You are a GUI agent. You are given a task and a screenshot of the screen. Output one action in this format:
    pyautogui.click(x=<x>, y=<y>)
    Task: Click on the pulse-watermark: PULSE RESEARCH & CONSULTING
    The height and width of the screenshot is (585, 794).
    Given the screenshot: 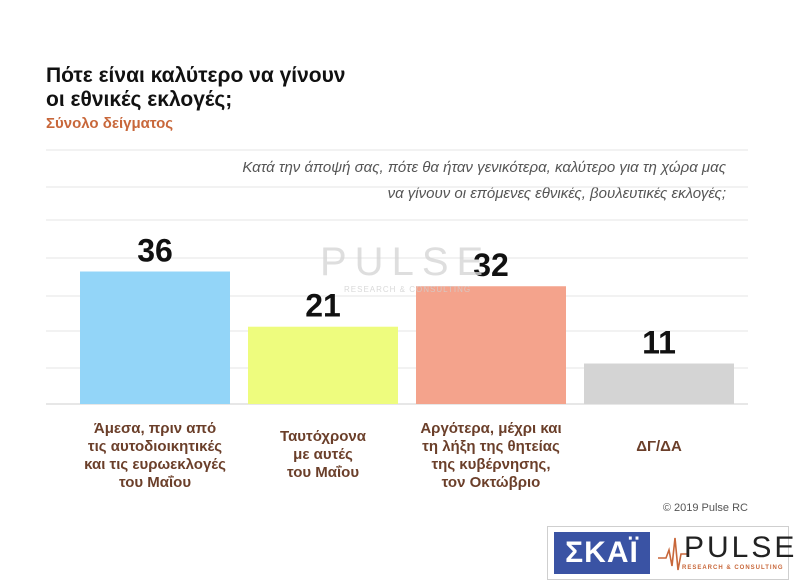 What is the action you would take?
    pyautogui.click(x=405, y=267)
    